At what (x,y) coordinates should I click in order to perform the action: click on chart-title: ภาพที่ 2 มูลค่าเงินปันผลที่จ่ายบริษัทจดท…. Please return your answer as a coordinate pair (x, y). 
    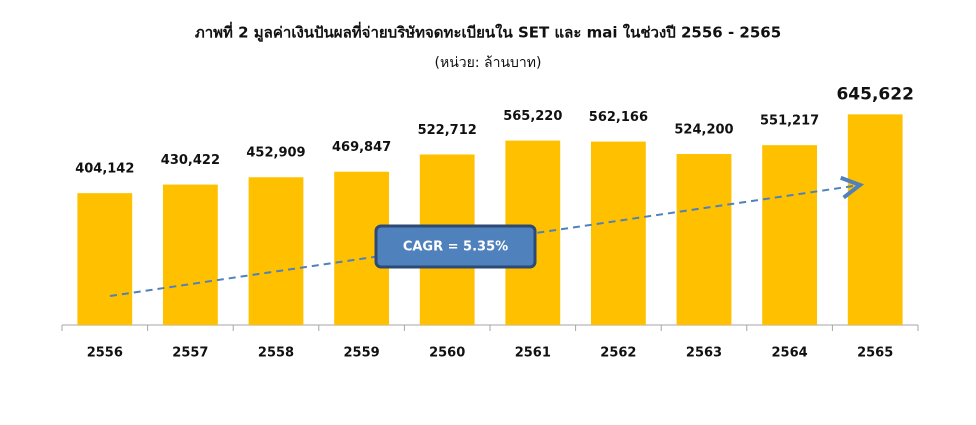
    Looking at the image, I should click on (488, 32).